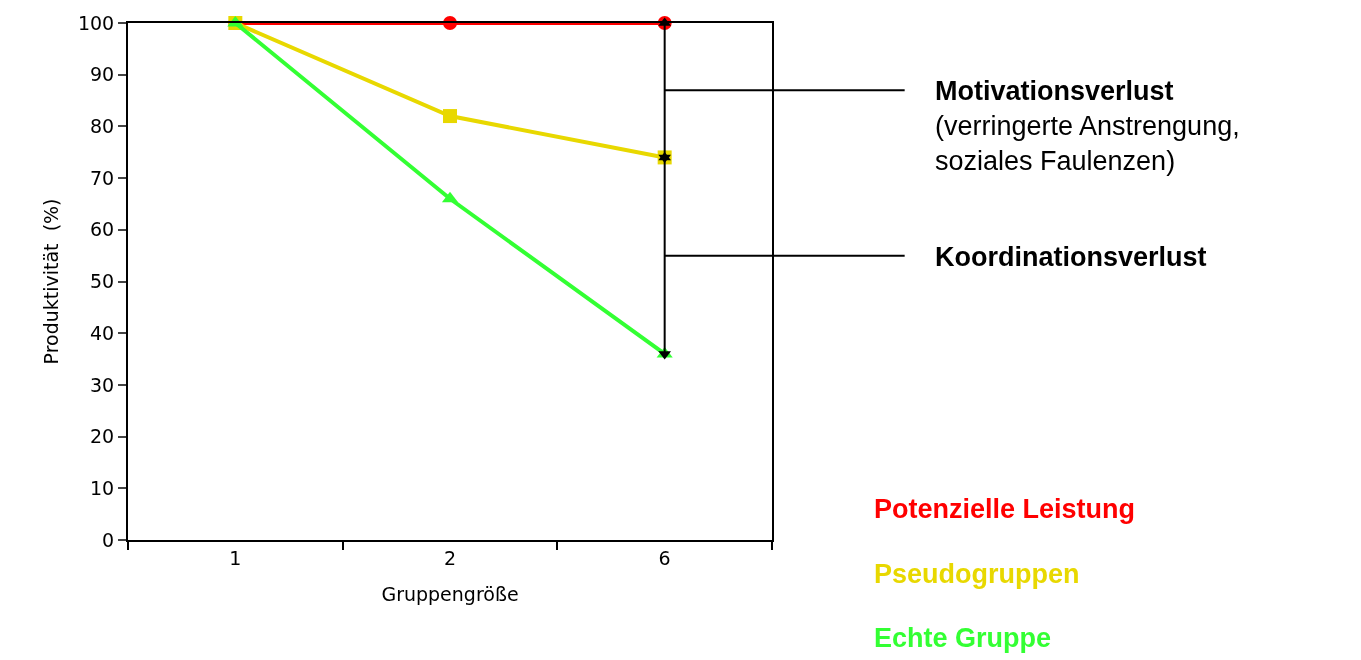 The width and height of the screenshot is (1361, 660). Describe the element at coordinates (102, 126) in the screenshot. I see `y-tick-label: 80` at that location.